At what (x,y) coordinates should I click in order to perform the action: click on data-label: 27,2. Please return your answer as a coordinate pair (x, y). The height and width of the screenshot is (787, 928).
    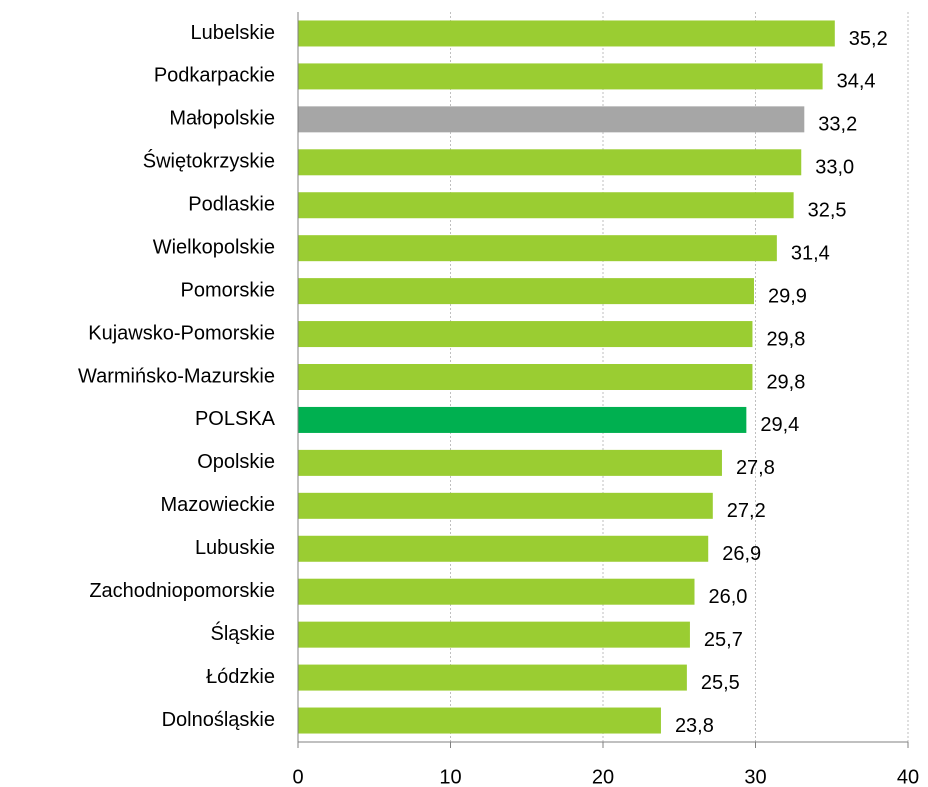
    Looking at the image, I should click on (746, 511).